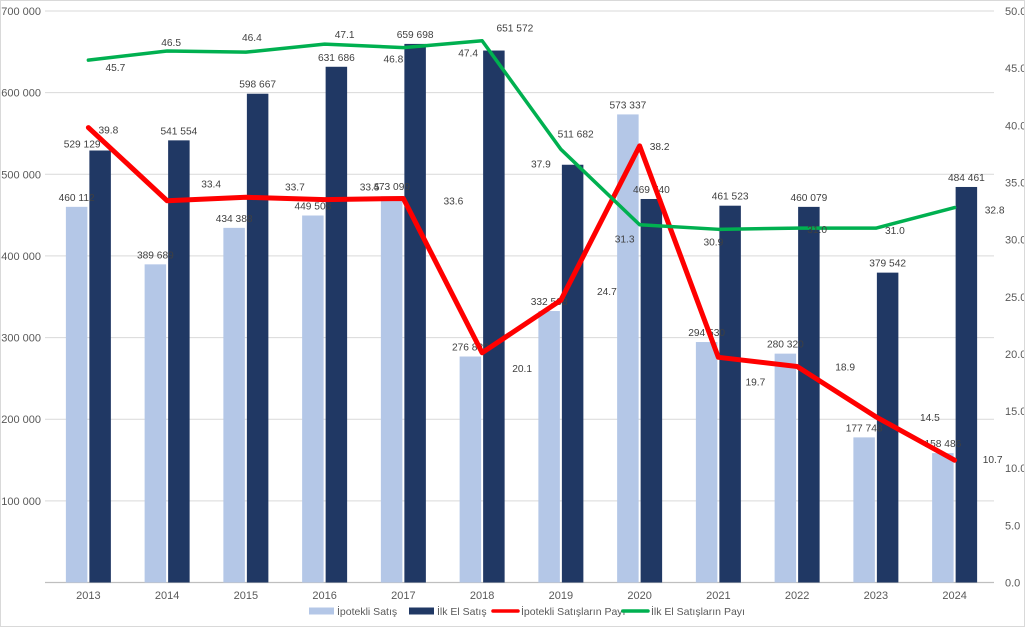  Describe the element at coordinates (549, 447) in the screenshot. I see `bar-ipotekli-satis-2019` at that location.